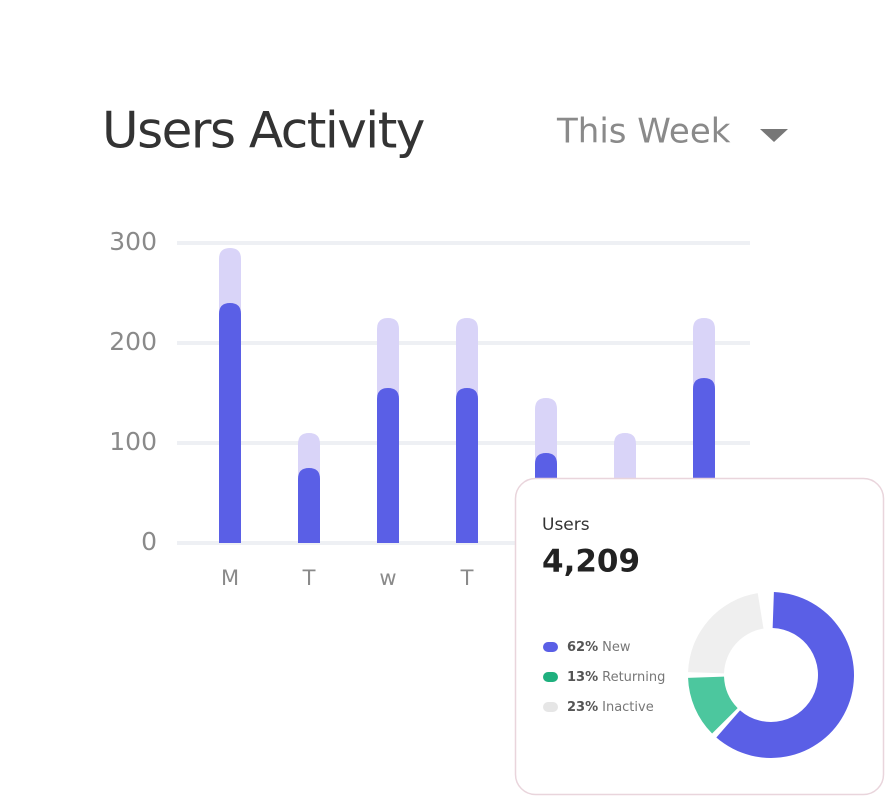  Describe the element at coordinates (616, 647) in the screenshot. I see `legend-label: New` at that location.